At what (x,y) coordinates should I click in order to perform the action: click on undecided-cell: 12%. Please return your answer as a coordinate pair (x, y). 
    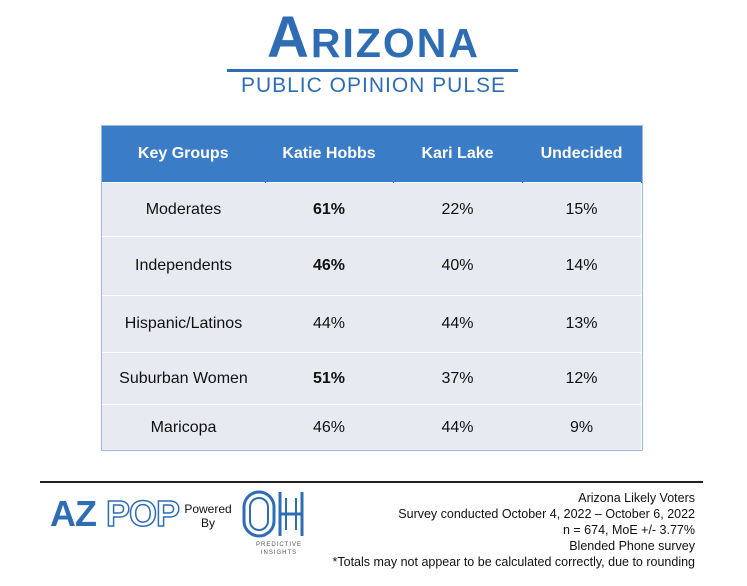
    Looking at the image, I should click on (581, 378).